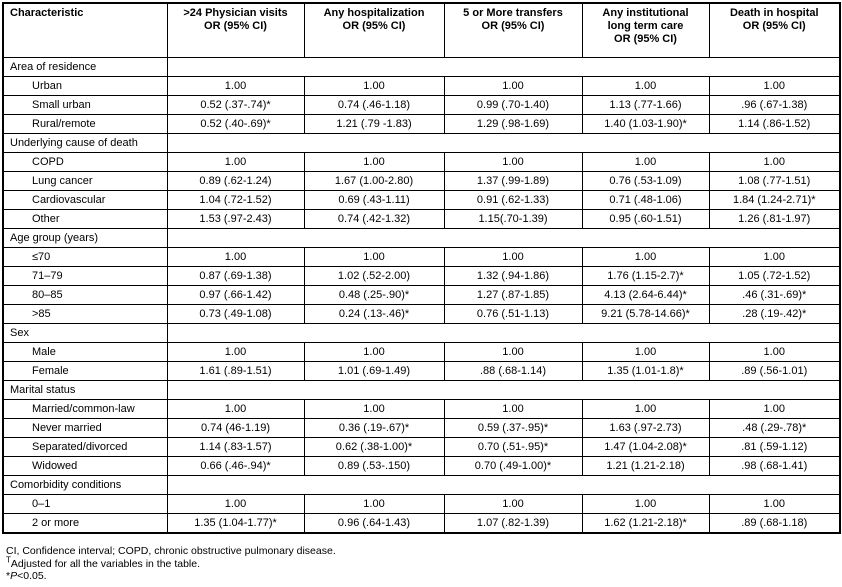 The width and height of the screenshot is (842, 587). I want to click on row-label-cell: Male, so click(85, 352).